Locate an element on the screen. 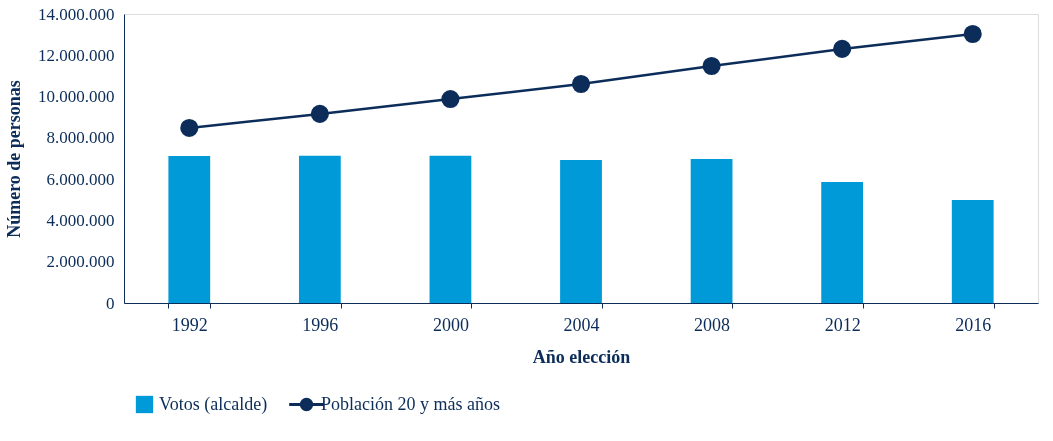 The height and width of the screenshot is (441, 1053). y-tick-label: 10.000.000 is located at coordinates (76, 97).